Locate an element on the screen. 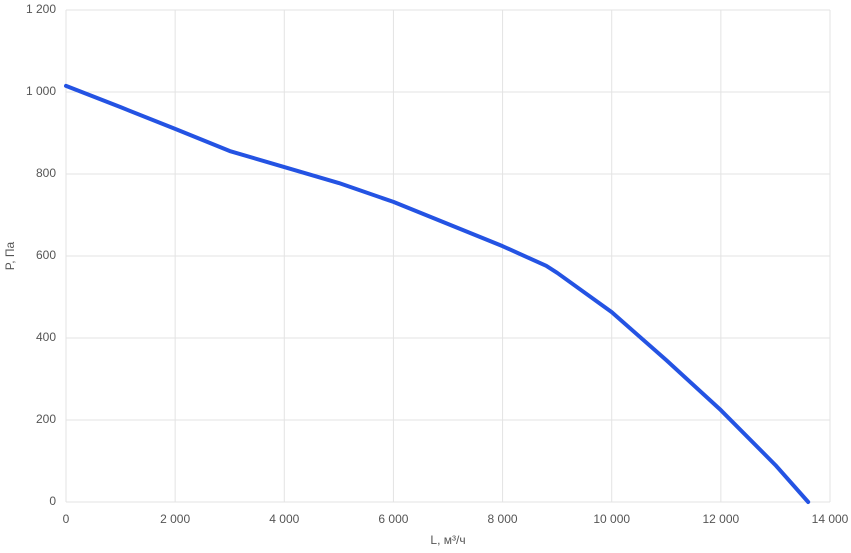 The width and height of the screenshot is (851, 553). x-tick-label: 12 000 is located at coordinates (721, 519).